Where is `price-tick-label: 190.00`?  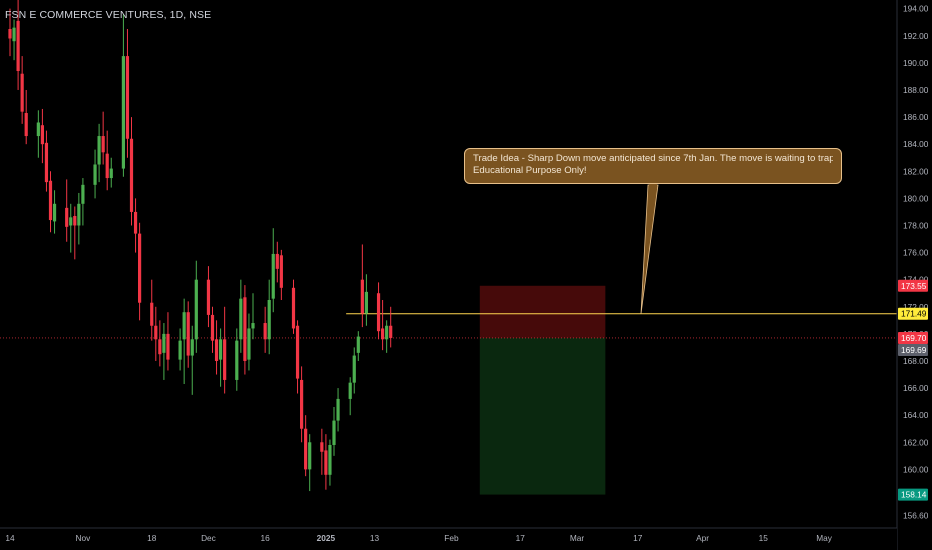 price-tick-label: 190.00 is located at coordinates (916, 63).